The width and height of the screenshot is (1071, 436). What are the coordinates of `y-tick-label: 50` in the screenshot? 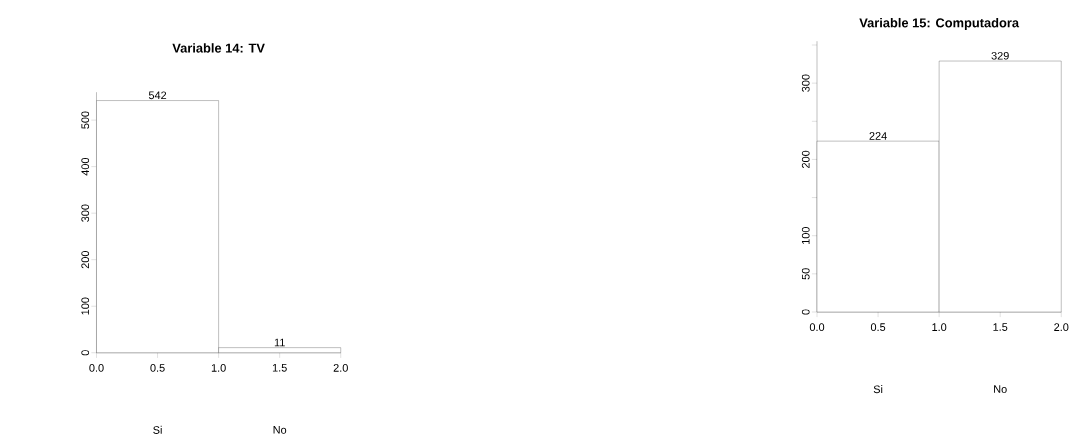 It's located at (805, 274).